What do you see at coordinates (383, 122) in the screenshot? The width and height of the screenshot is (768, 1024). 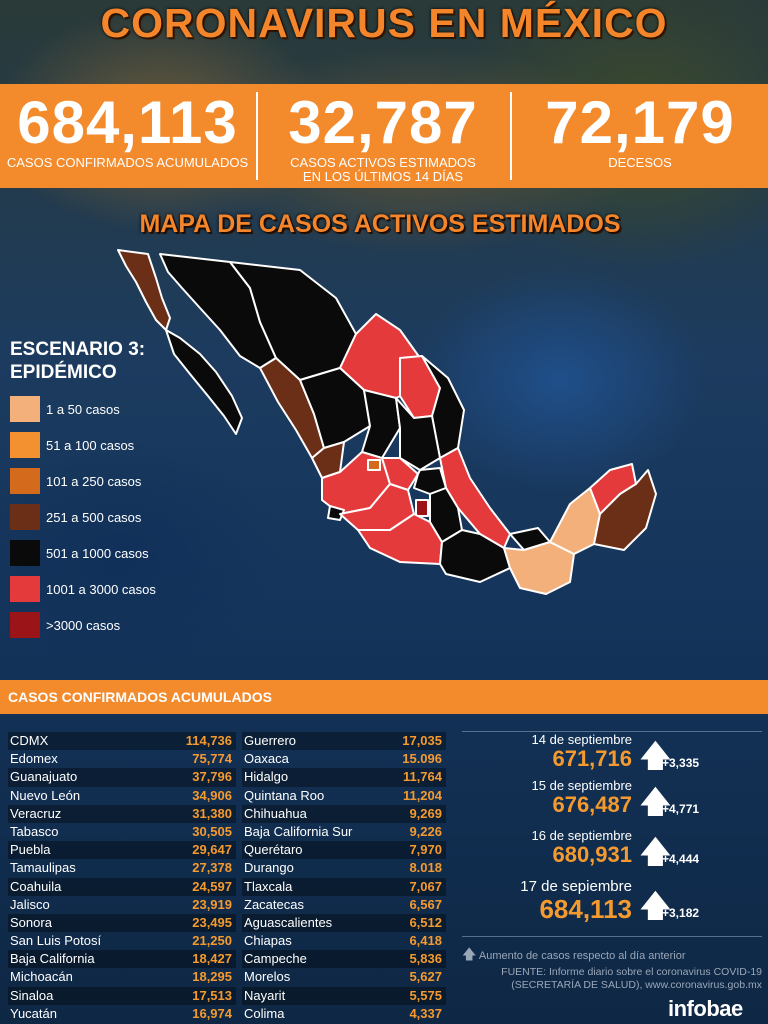 I see `stat-active-value: 32,787` at bounding box center [383, 122].